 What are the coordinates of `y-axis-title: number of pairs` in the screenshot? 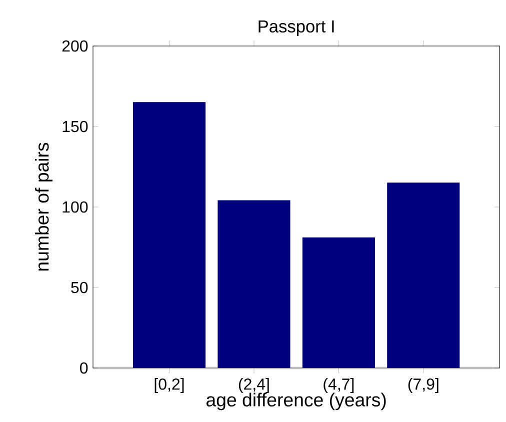 It's located at (43, 206).